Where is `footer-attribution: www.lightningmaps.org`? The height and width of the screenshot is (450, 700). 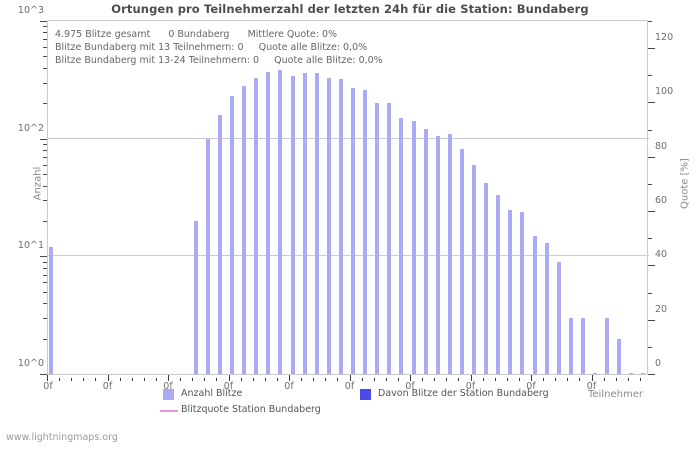
footer-attribution: www.lightningmaps.org is located at coordinates (62, 437).